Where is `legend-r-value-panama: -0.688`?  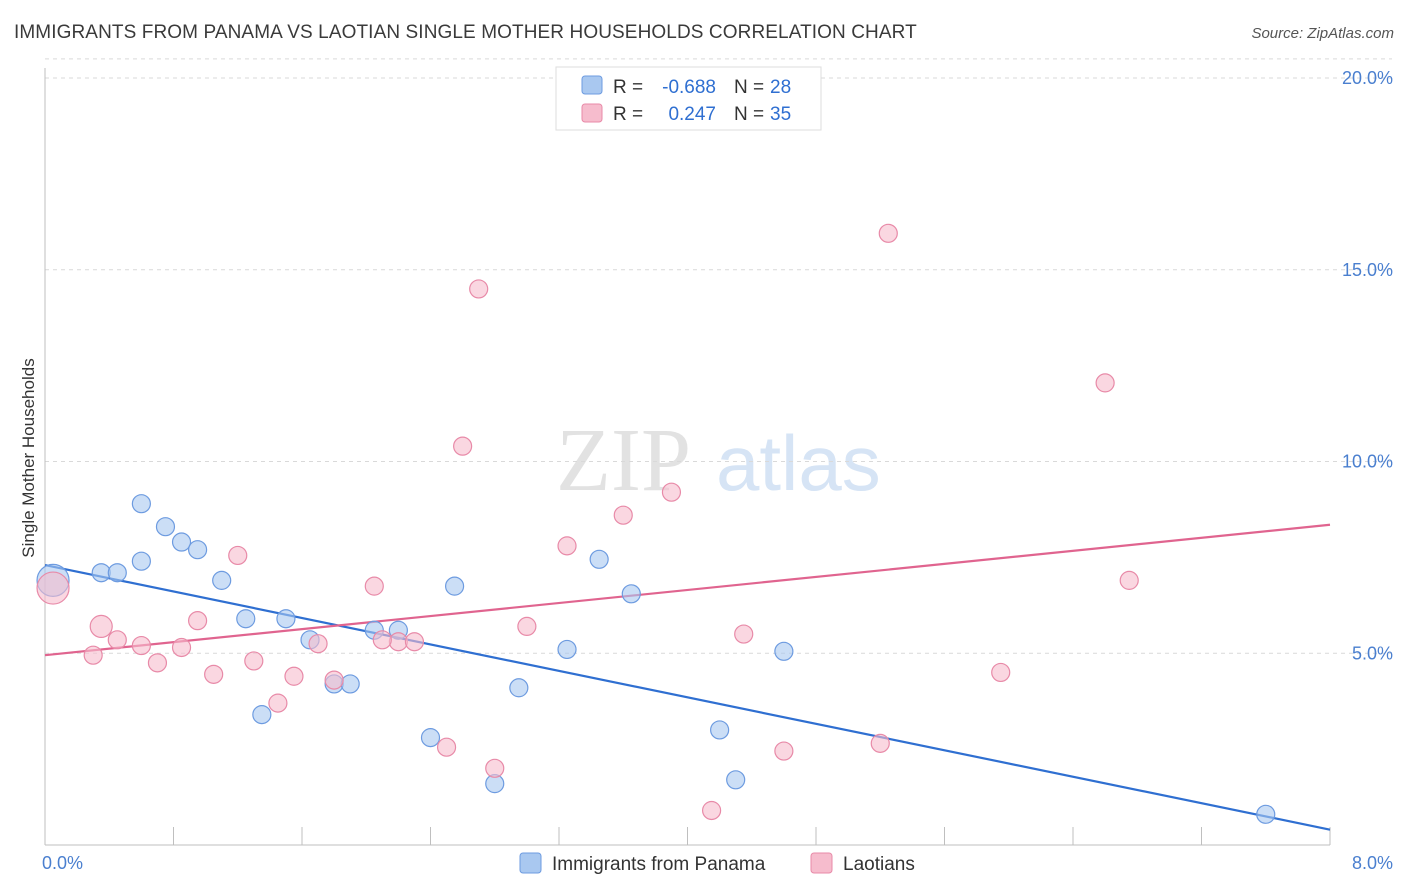
legend-r-value-panama: -0.688 is located at coordinates (689, 87).